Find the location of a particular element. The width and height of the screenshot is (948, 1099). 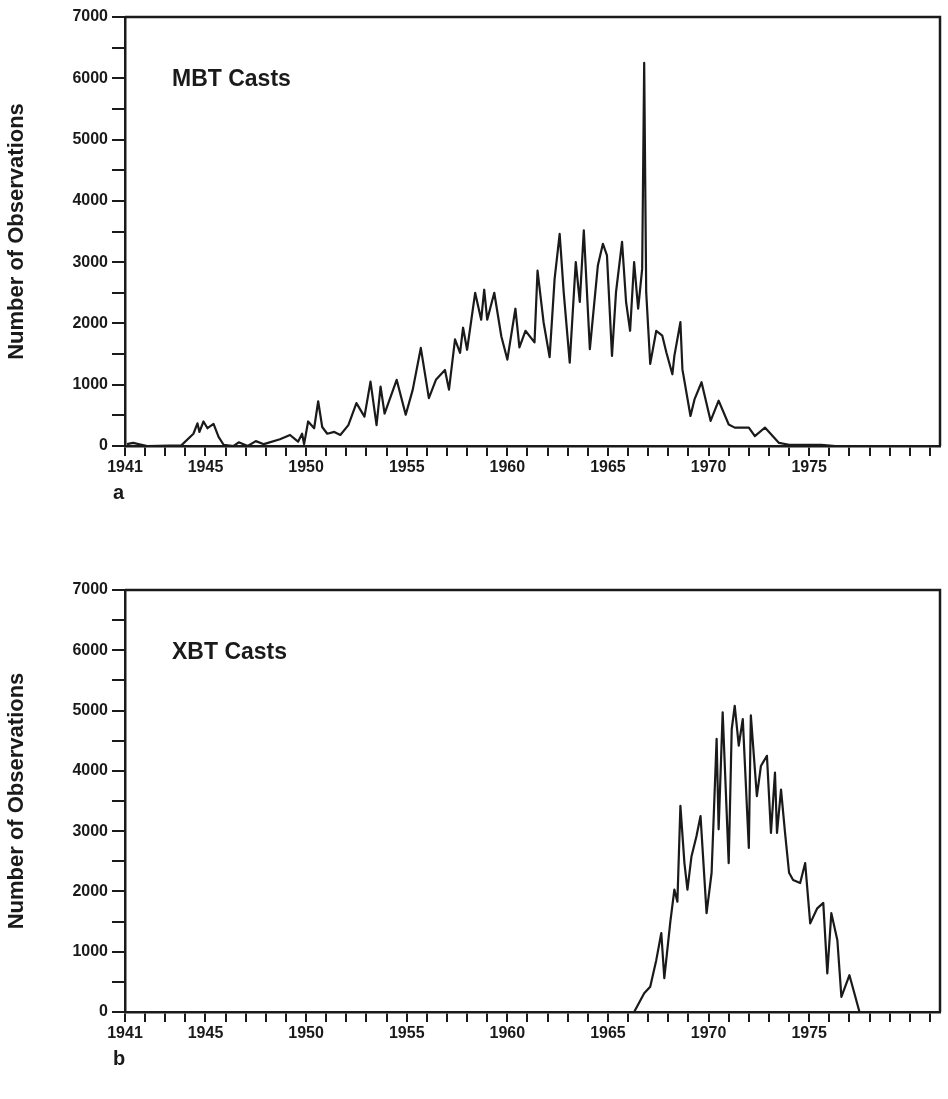

text: a is located at coordinates (119, 491).